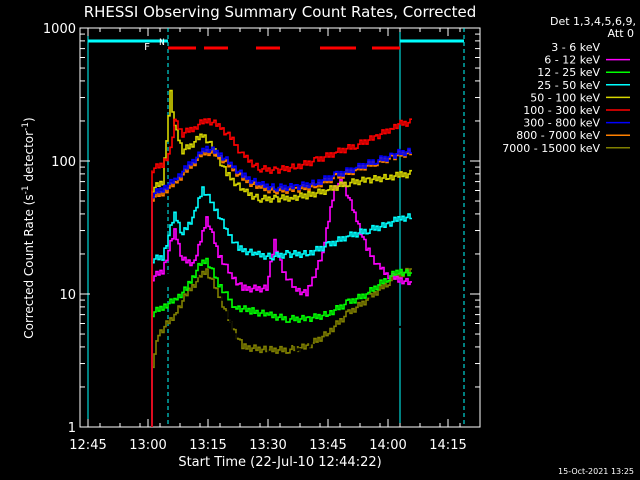 This screenshot has width=640, height=480. What do you see at coordinates (596, 471) in the screenshot?
I see `footer-timestamp: 15-Oct-2021 13:25` at bounding box center [596, 471].